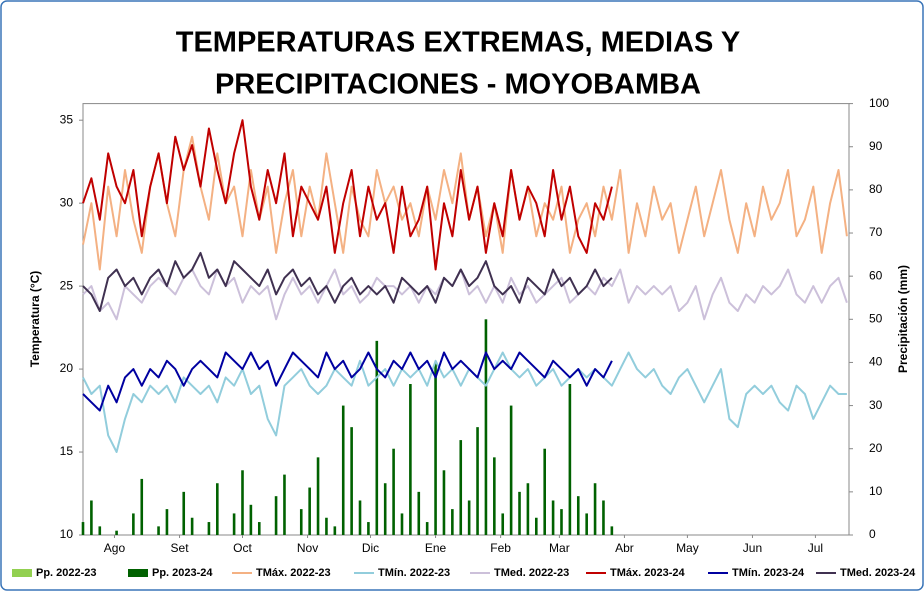 Image resolution: width=924 pixels, height=591 pixels. I want to click on chart-title: PRECIPITACIONES - MOYOBAMBA, so click(458, 85).